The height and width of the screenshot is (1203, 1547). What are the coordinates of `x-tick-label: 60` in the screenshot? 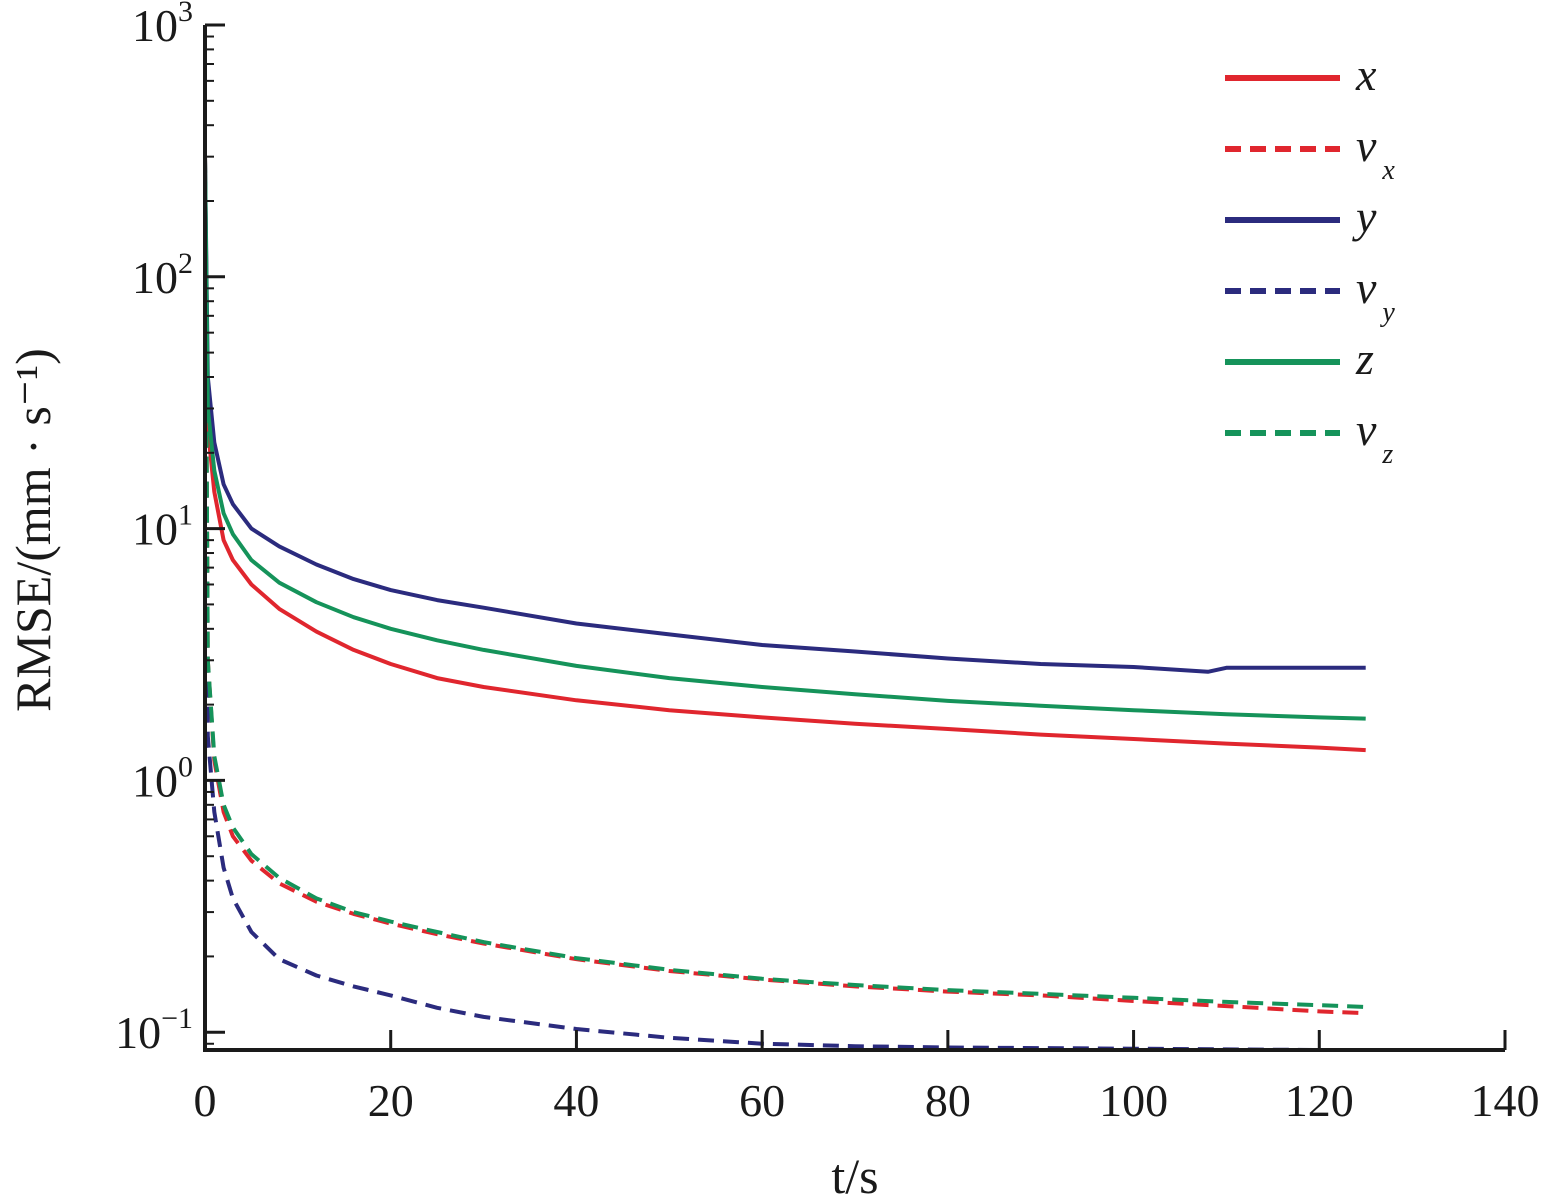 It's located at (762, 1100).